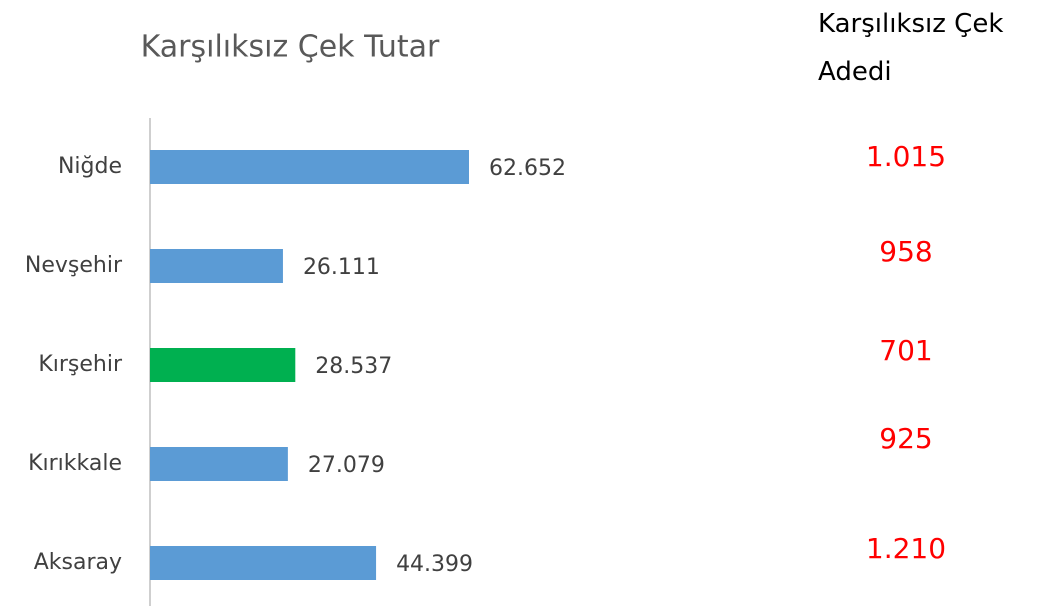 The width and height of the screenshot is (1044, 610). I want to click on category-label: Kırşehir, so click(80, 364).